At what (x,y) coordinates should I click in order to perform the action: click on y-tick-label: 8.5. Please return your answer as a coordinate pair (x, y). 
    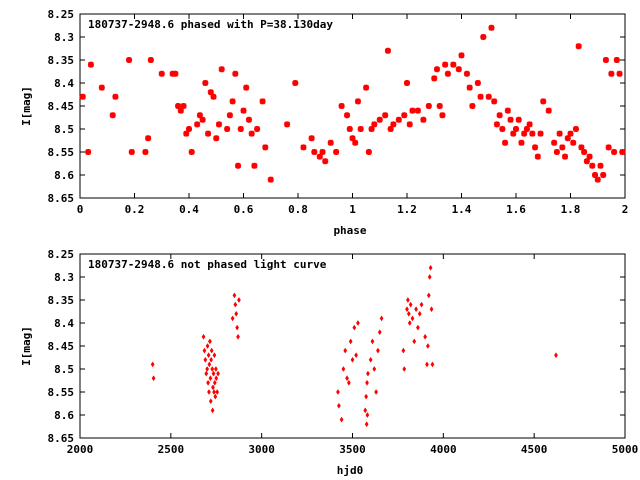
    Looking at the image, I should click on (64, 369).